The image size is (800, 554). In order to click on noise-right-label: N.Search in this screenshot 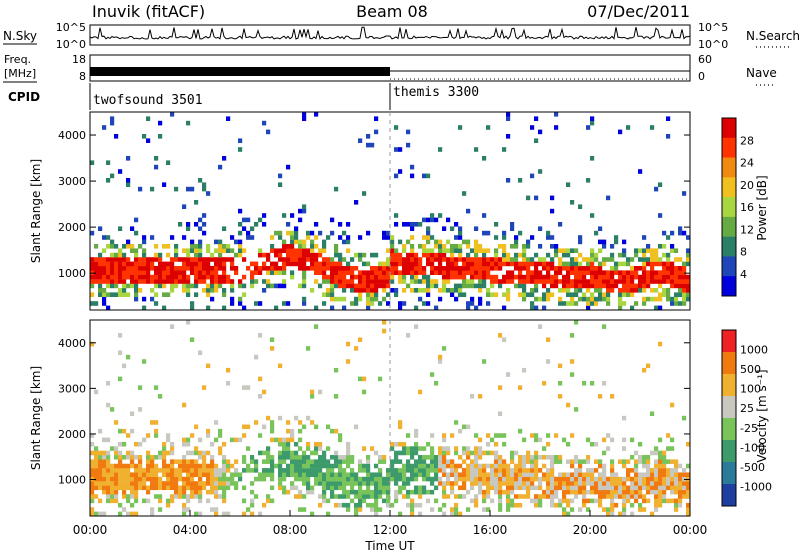, I will do `click(773, 36)`.